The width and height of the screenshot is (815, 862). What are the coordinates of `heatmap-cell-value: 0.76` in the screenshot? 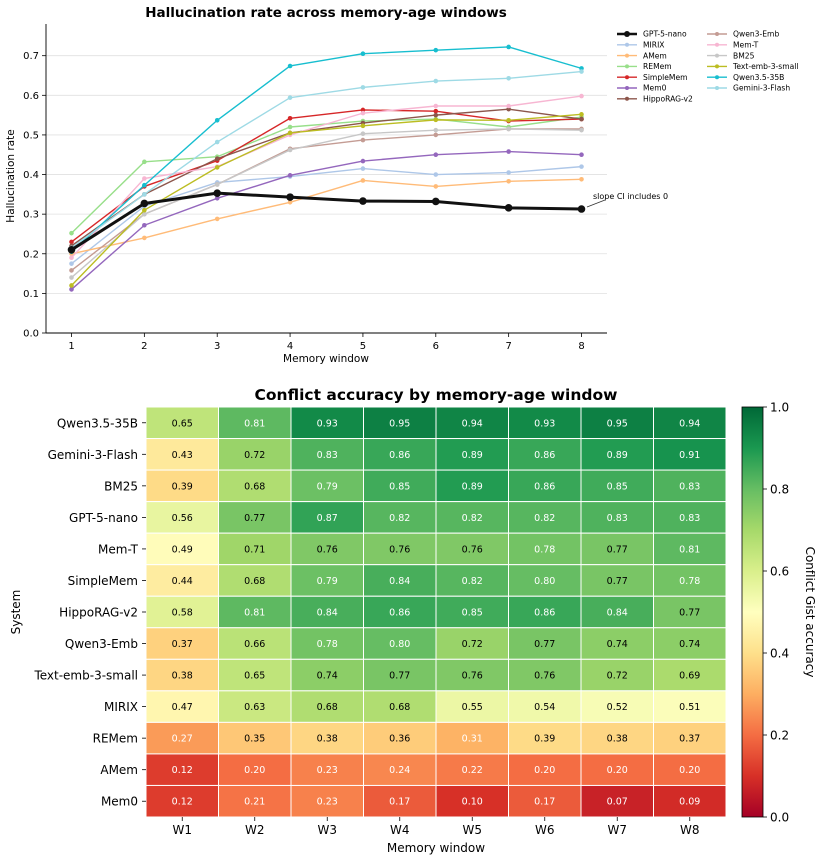 It's located at (544, 676).